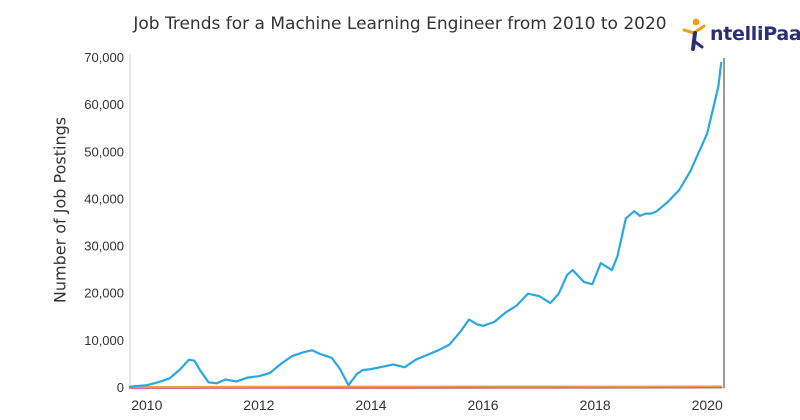  What do you see at coordinates (258, 405) in the screenshot?
I see `x-tick-label: 2012` at bounding box center [258, 405].